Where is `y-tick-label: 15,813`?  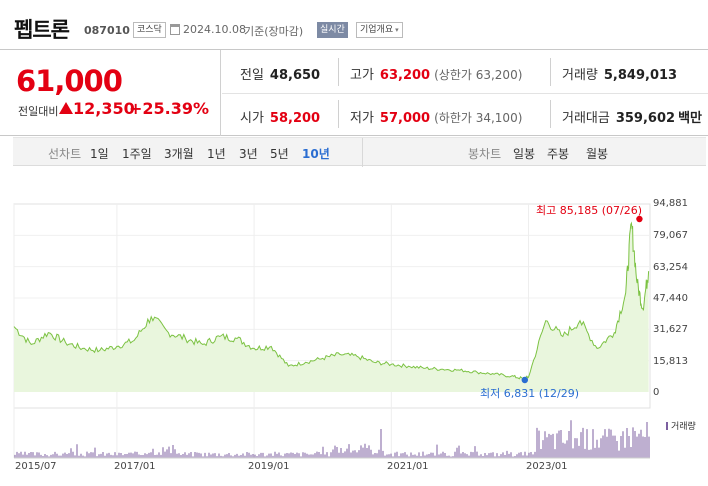
y-tick-label: 15,813 is located at coordinates (670, 361).